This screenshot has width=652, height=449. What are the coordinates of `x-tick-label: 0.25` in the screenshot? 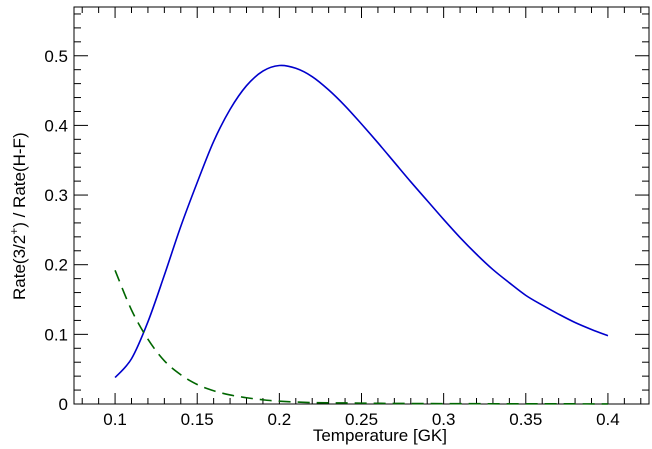 It's located at (361, 419).